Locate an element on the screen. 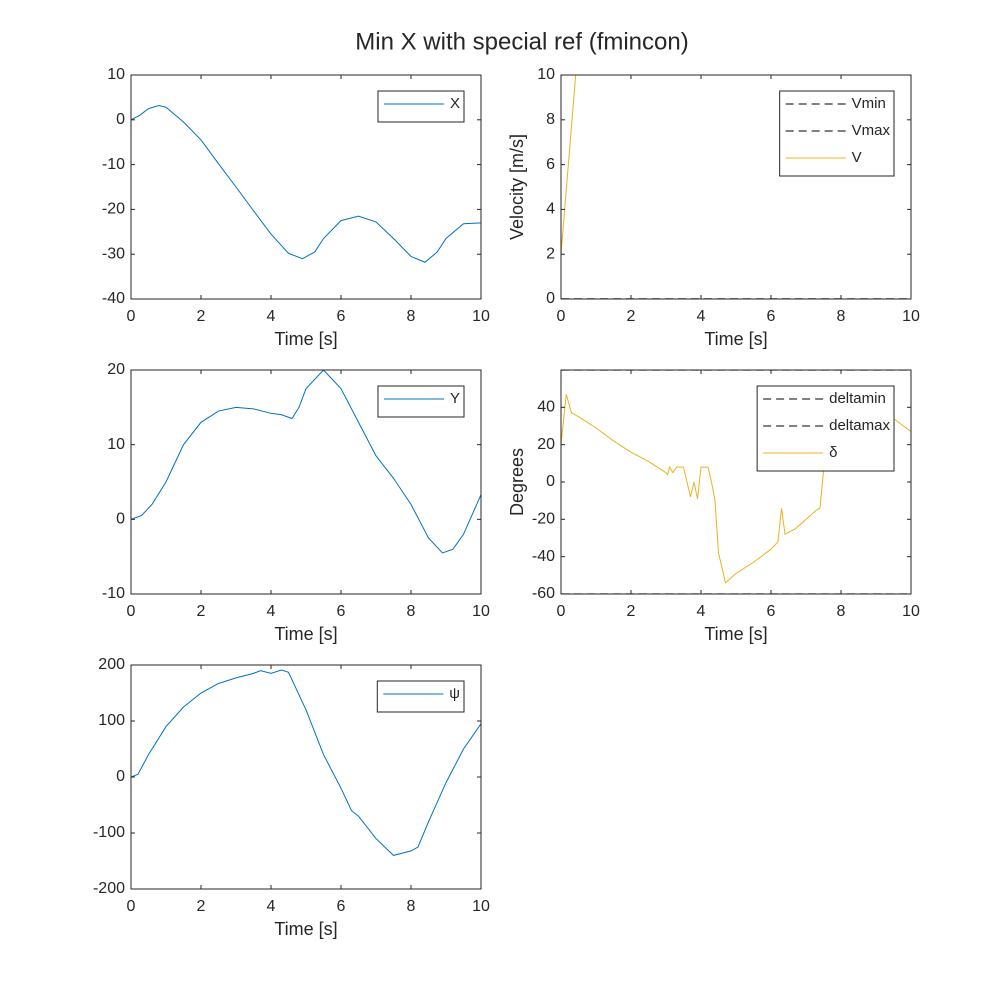 Image resolution: width=1008 pixels, height=1000 pixels. y-axis-label: Degrees is located at coordinates (517, 482).